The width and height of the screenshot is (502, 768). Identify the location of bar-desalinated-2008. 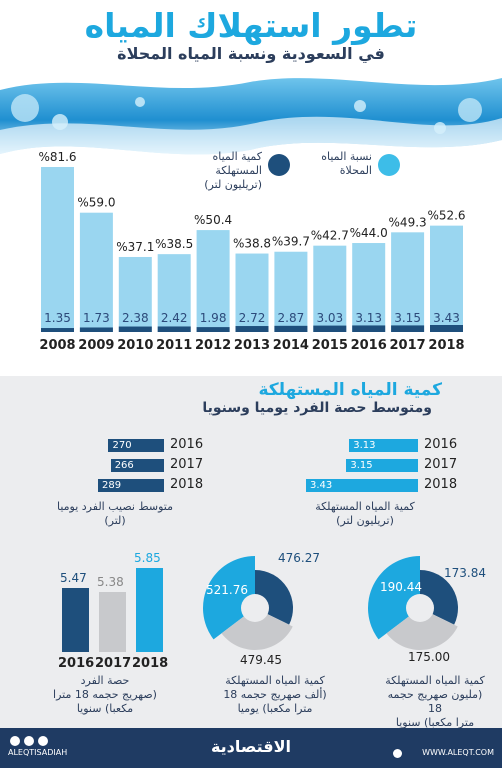
(57, 249).